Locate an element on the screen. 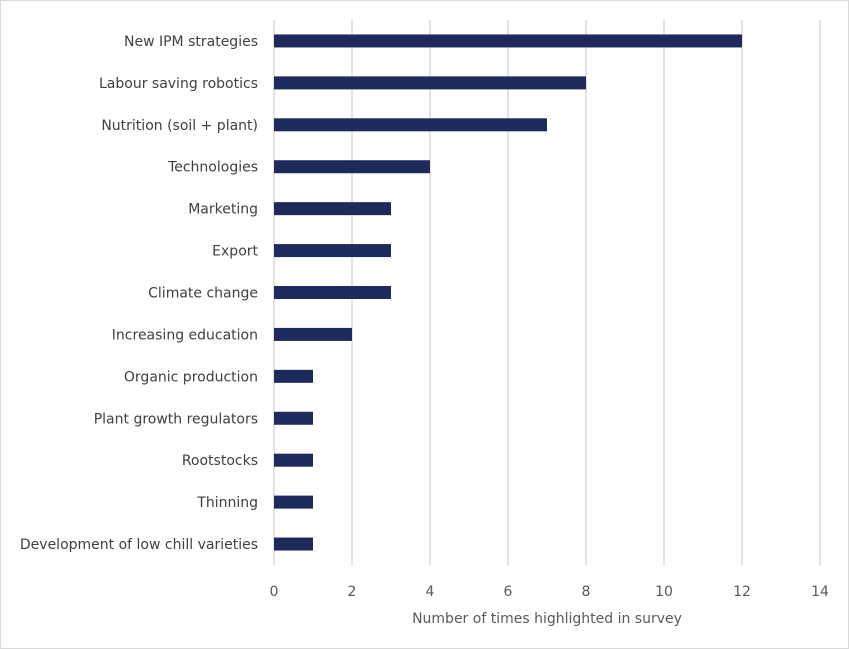  category-label: Technologies is located at coordinates (212, 168).